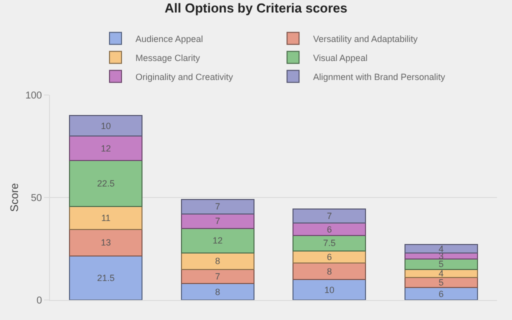  I want to click on legend-label: Versatility and Adaptability, so click(365, 39).